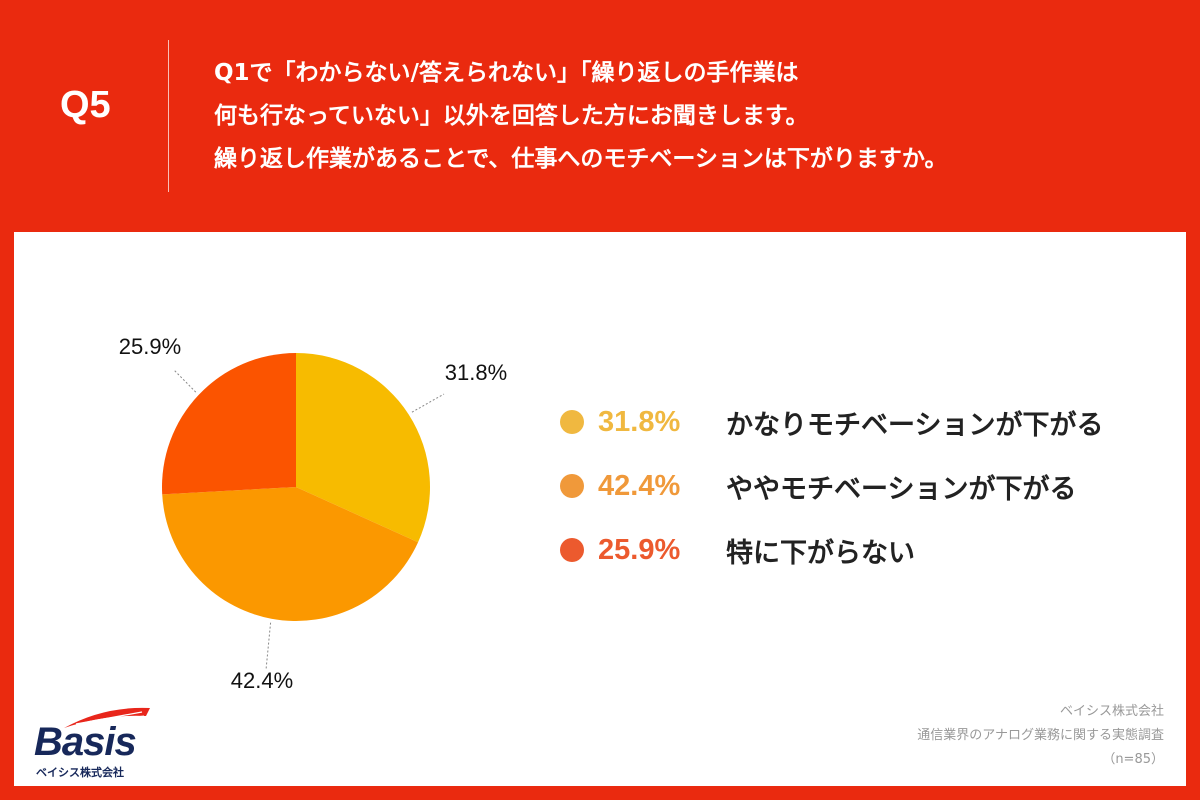 This screenshot has width=1200, height=800. I want to click on question-line-3: 繰り返し作業があることで、仕事へのモチベーションは下がりますか。, so click(581, 159).